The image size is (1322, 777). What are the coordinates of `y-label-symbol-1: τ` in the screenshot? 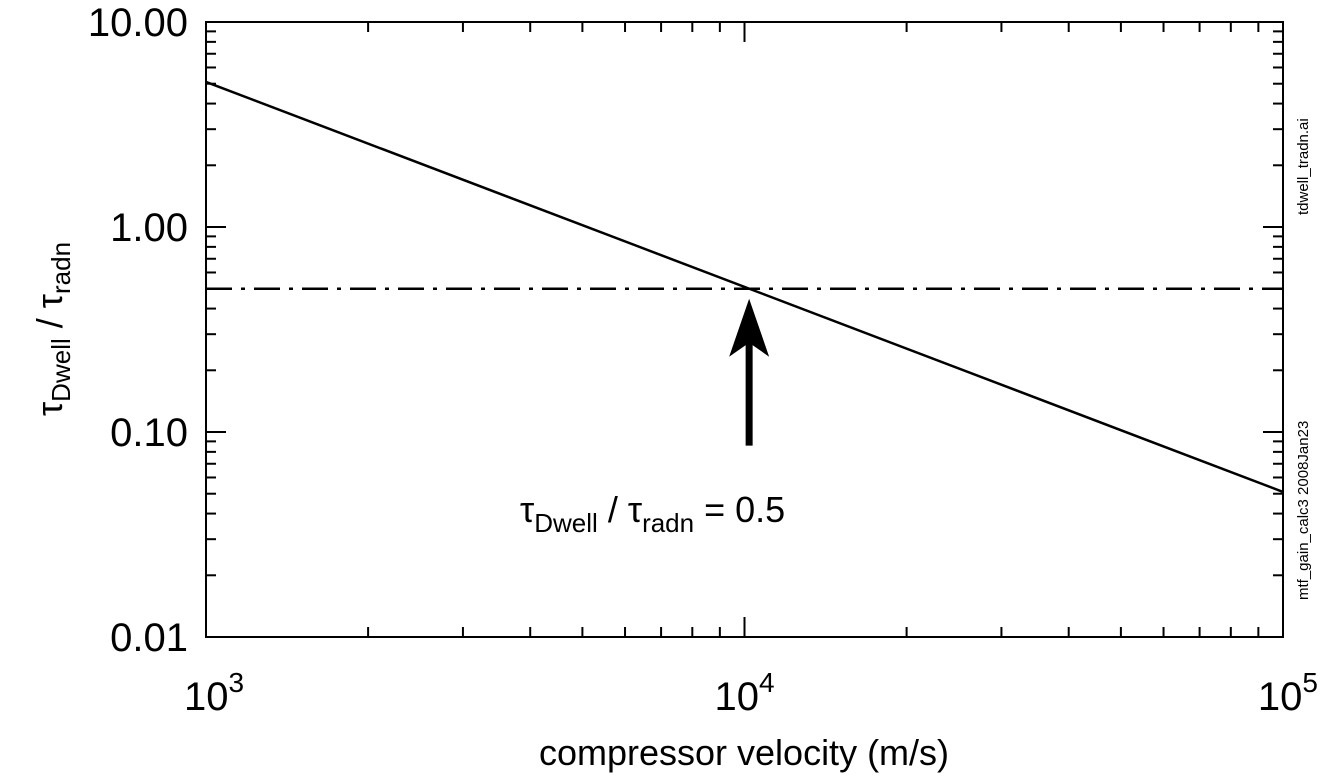 It's located at (49, 409).